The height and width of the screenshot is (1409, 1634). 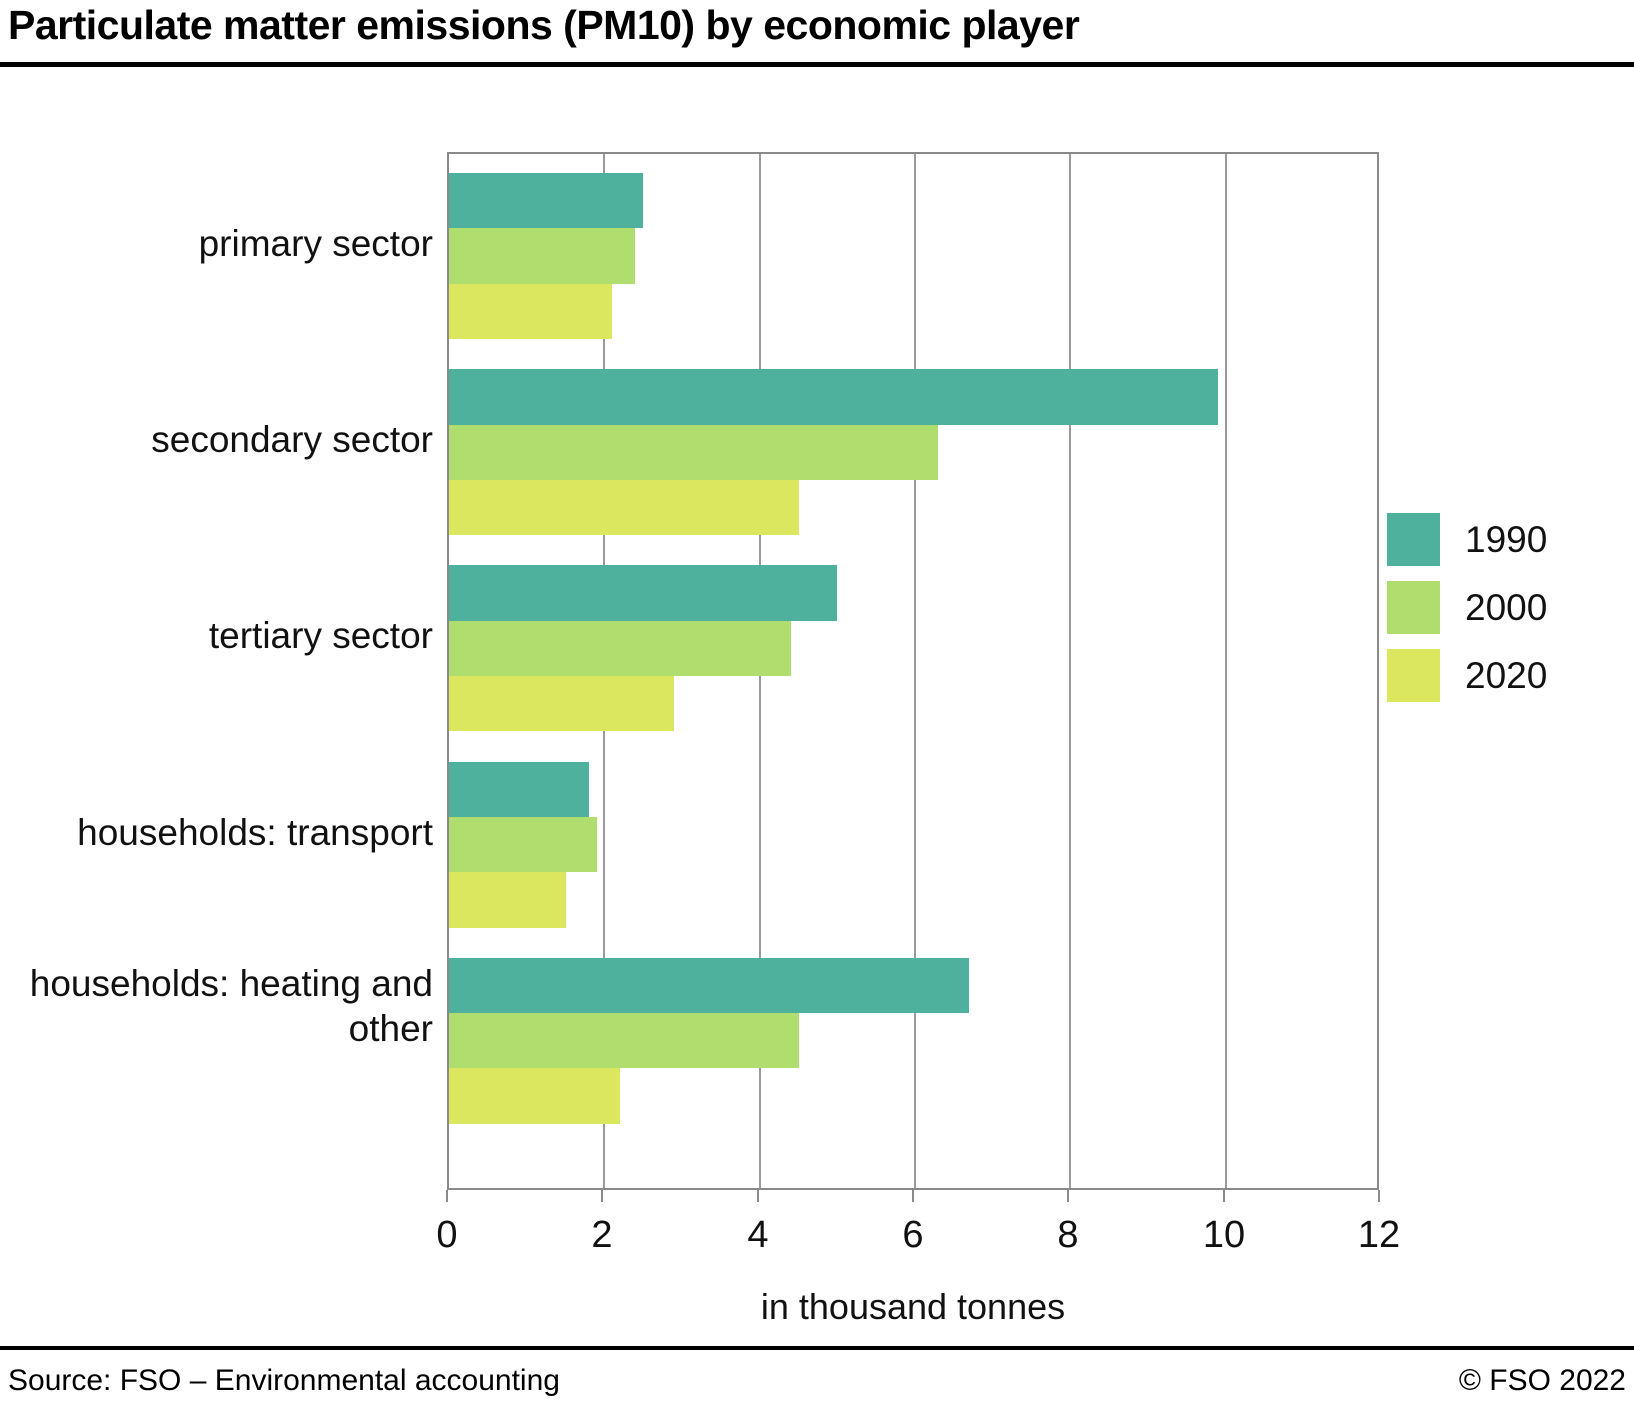 What do you see at coordinates (1506, 607) in the screenshot?
I see `legend-label-2000: 2000` at bounding box center [1506, 607].